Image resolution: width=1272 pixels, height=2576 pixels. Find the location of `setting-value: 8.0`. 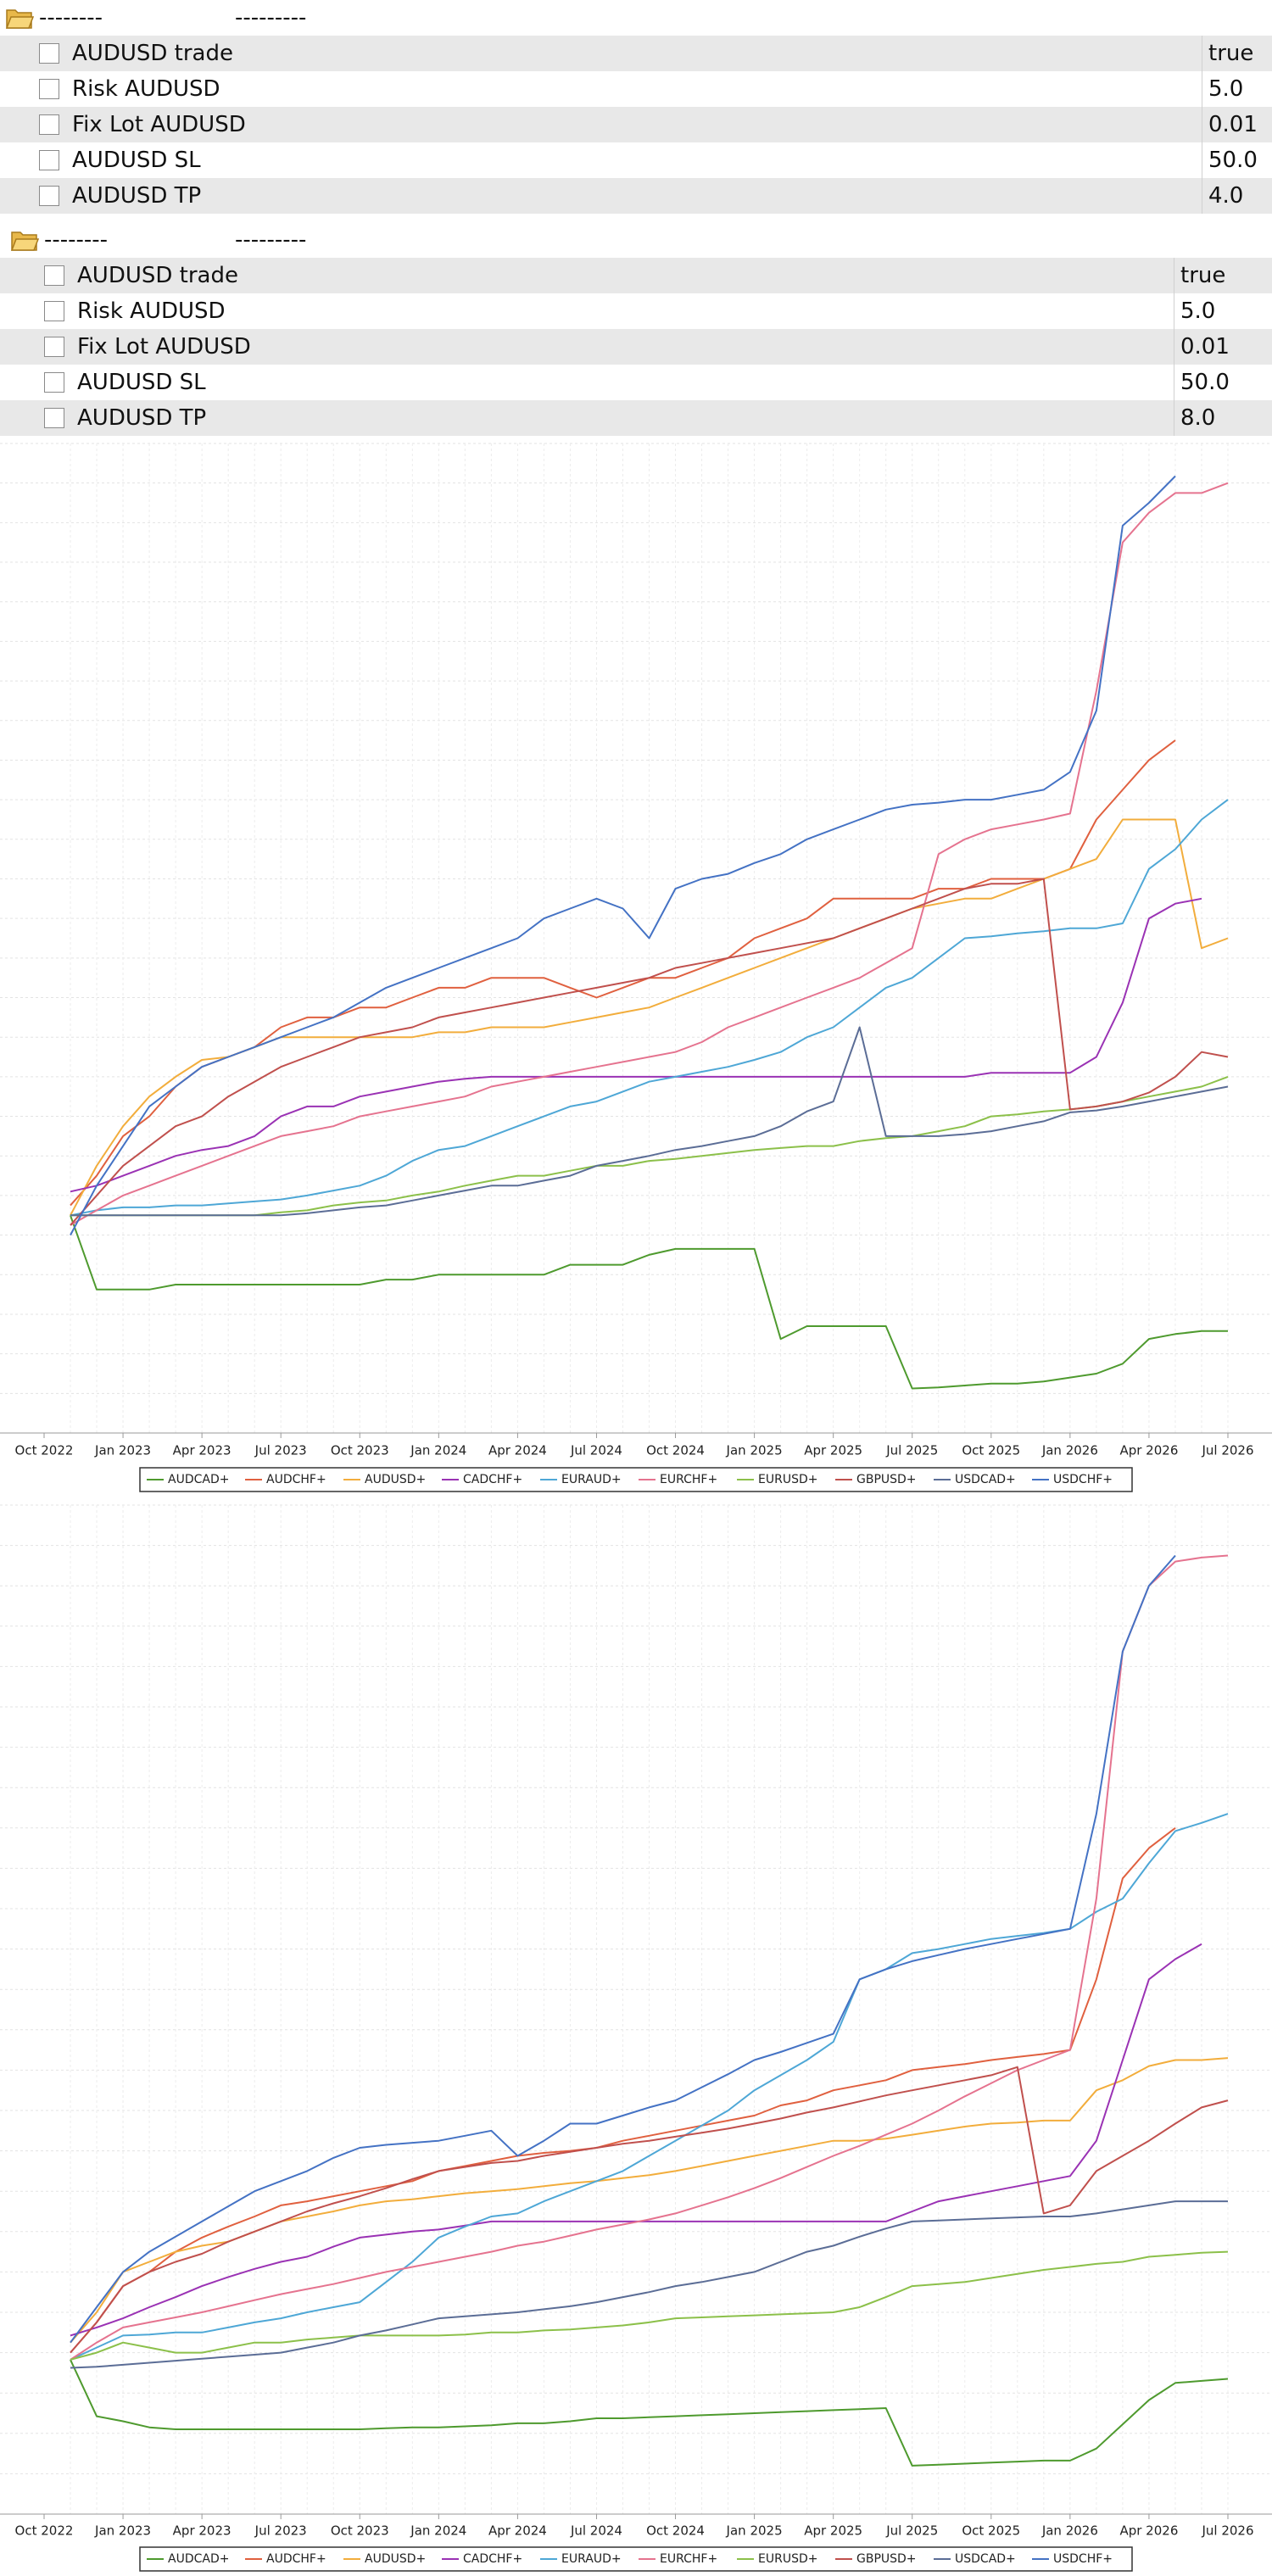

setting-value: 8.0 is located at coordinates (1198, 418).